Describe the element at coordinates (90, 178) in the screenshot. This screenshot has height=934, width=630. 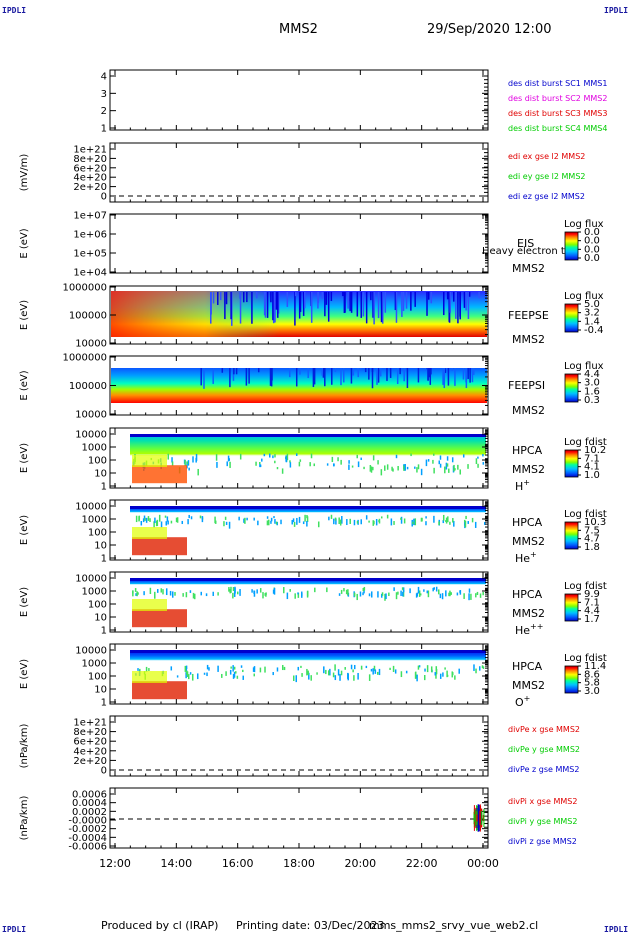
I see `panel-edi-ytick-label: 4e+20` at that location.